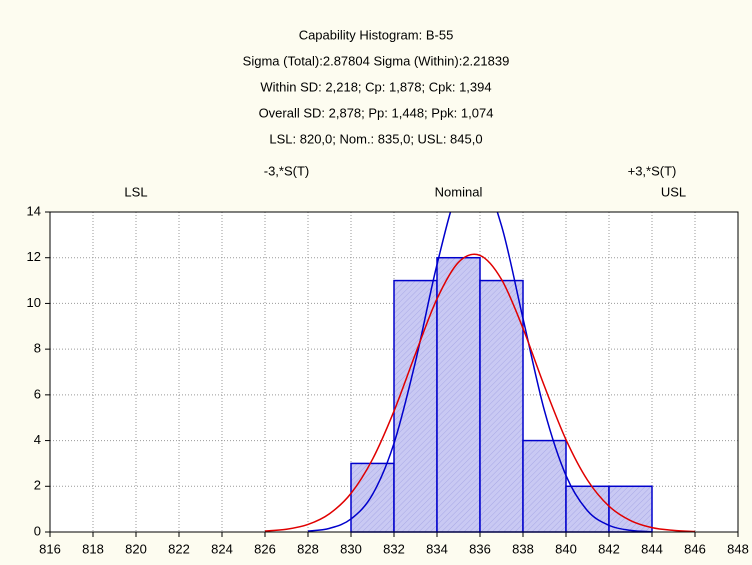 The width and height of the screenshot is (752, 565). I want to click on subtitle-line: LSL: 820,0; Nom.: 835,0; USL: 845,0, so click(375, 138).